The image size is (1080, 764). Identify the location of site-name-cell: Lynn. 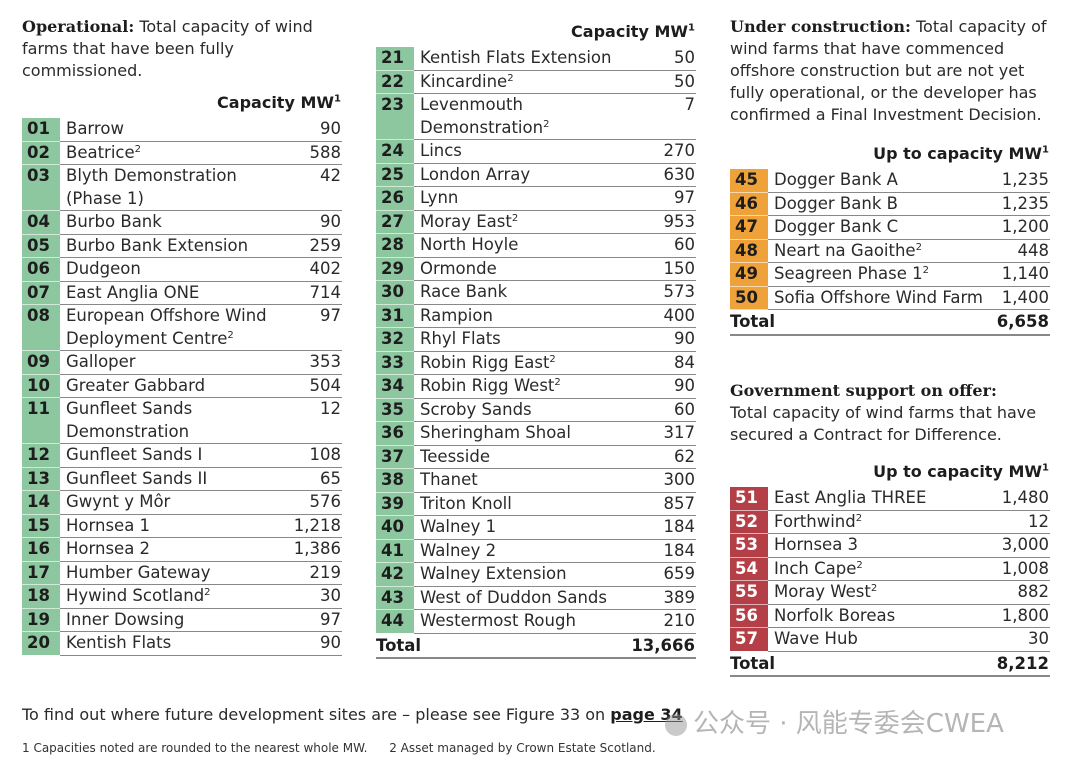
(523, 198).